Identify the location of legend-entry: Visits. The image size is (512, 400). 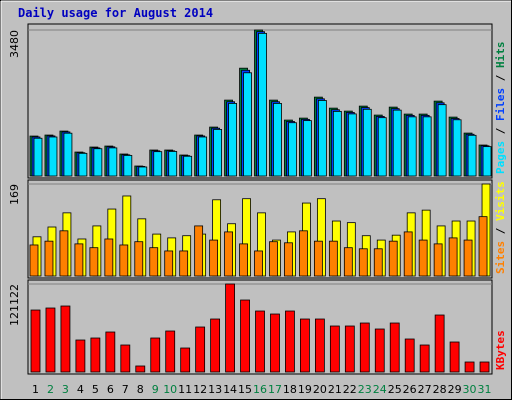
(500, 201).